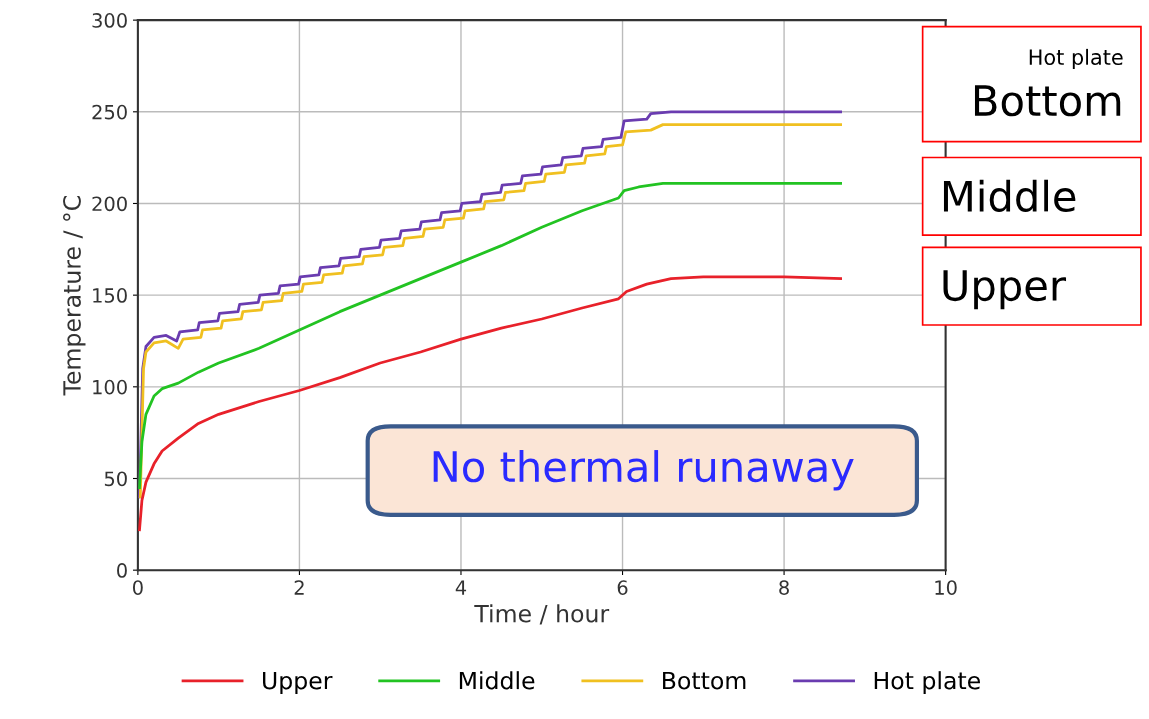 Image resolution: width=1149 pixels, height=719 pixels. I want to click on legend-label: Bottom, so click(704, 680).